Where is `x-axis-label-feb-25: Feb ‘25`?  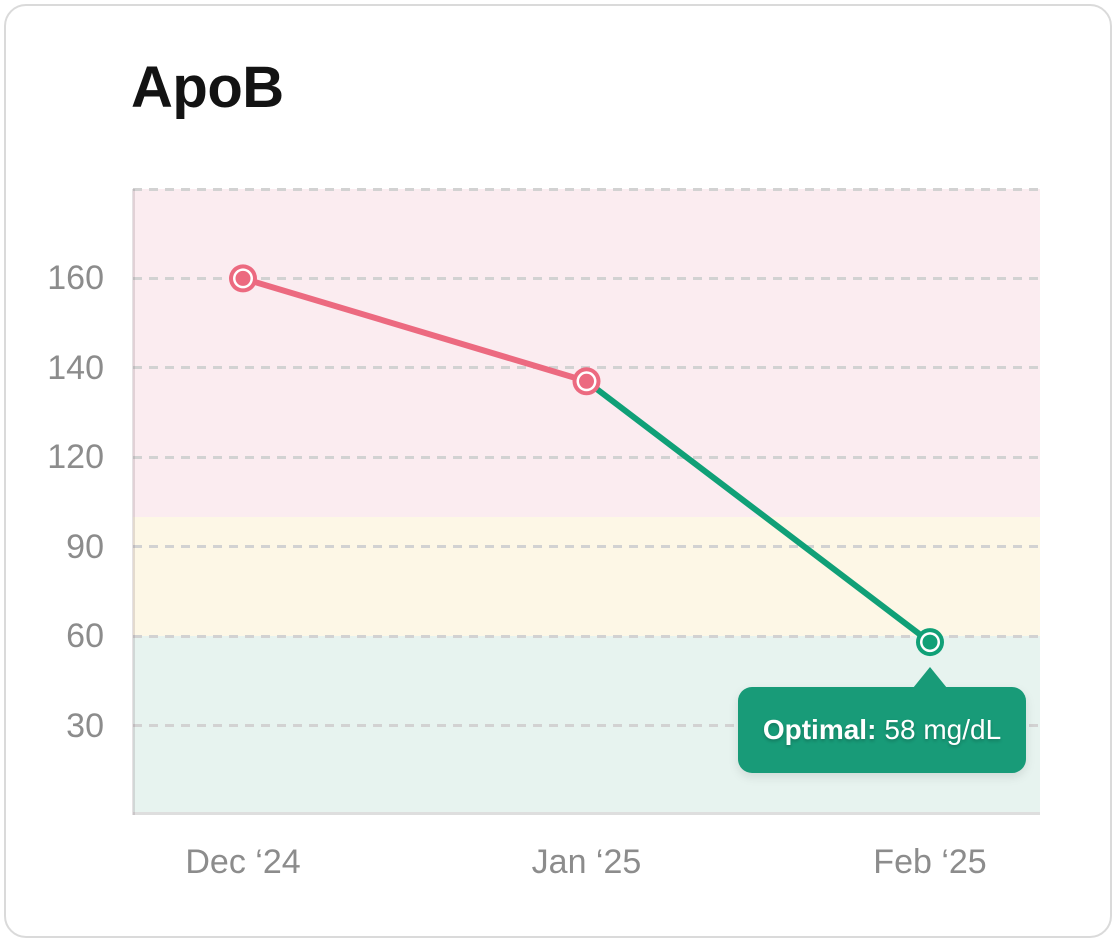
x-axis-label-feb-25: Feb ‘25 is located at coordinates (930, 862).